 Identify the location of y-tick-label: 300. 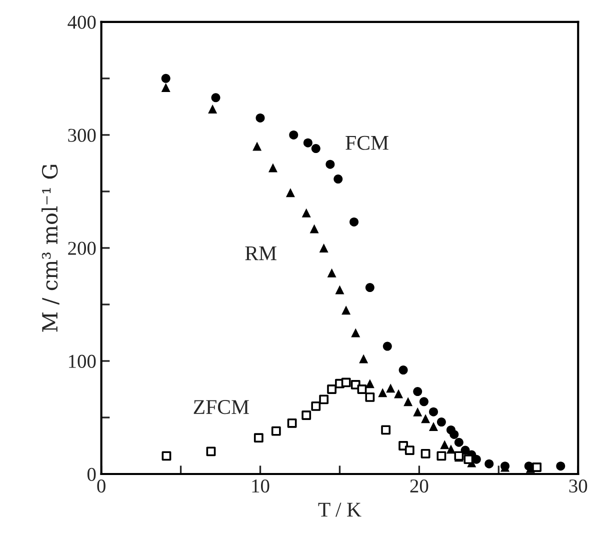
(82, 135).